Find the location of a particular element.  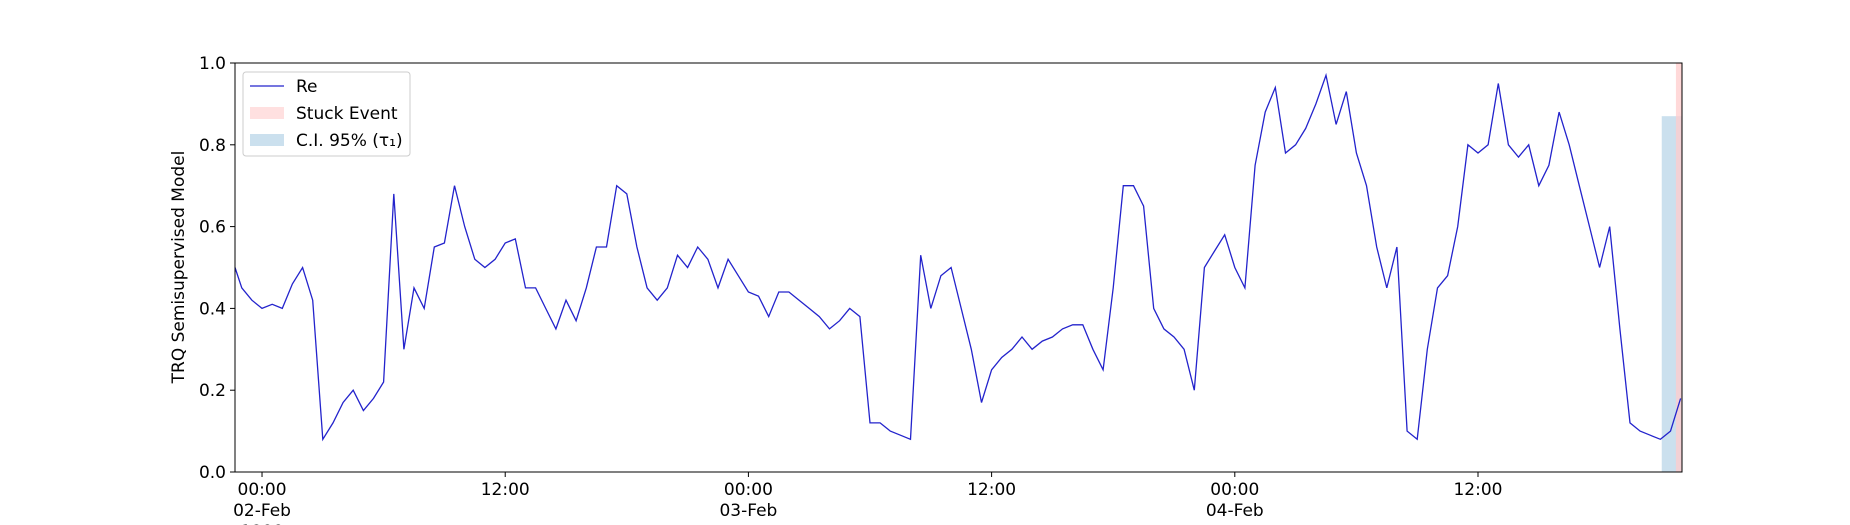

x-tick-label: 02-Feb is located at coordinates (262, 511).